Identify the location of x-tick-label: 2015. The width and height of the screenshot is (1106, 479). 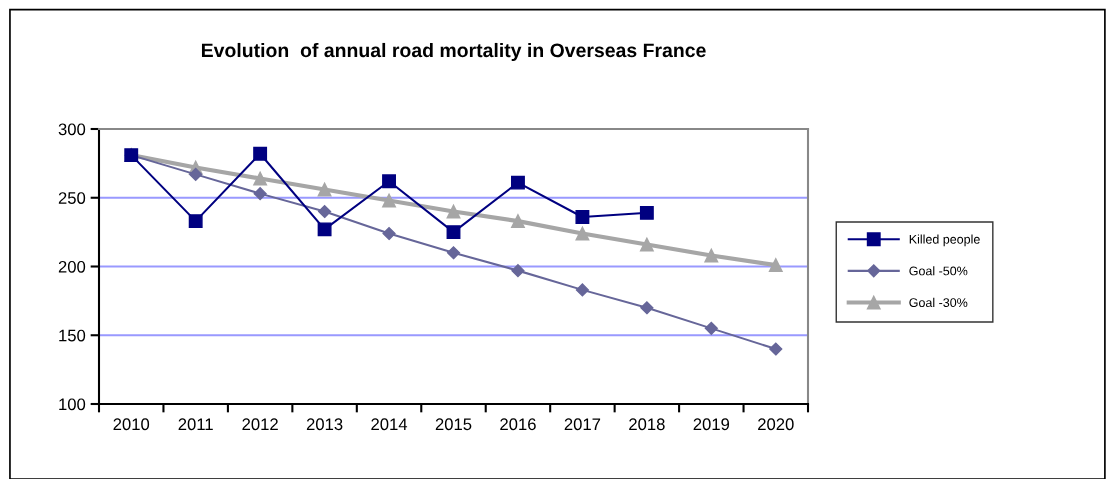
(453, 424).